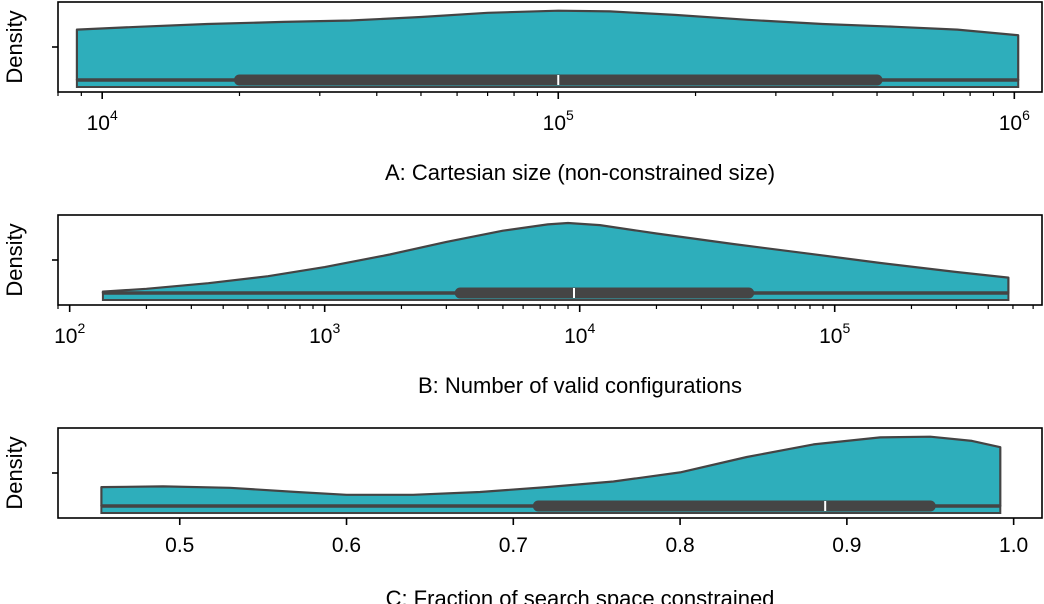  Describe the element at coordinates (580, 595) in the screenshot. I see `x-axis-label-c: C: Fraction of search space constrained` at that location.